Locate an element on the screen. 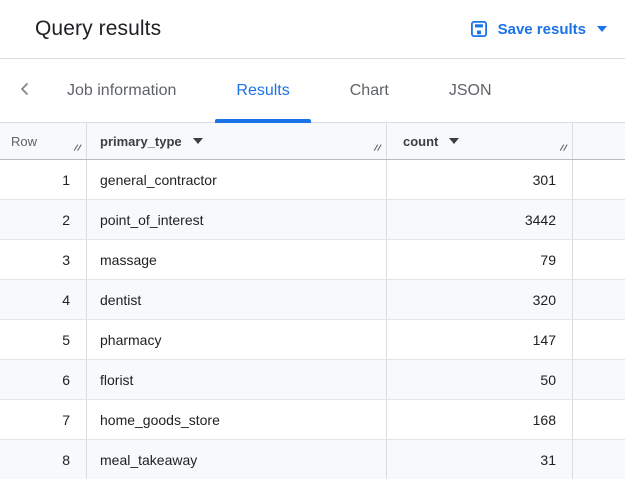 The height and width of the screenshot is (479, 625). cell-count: 147 is located at coordinates (480, 339).